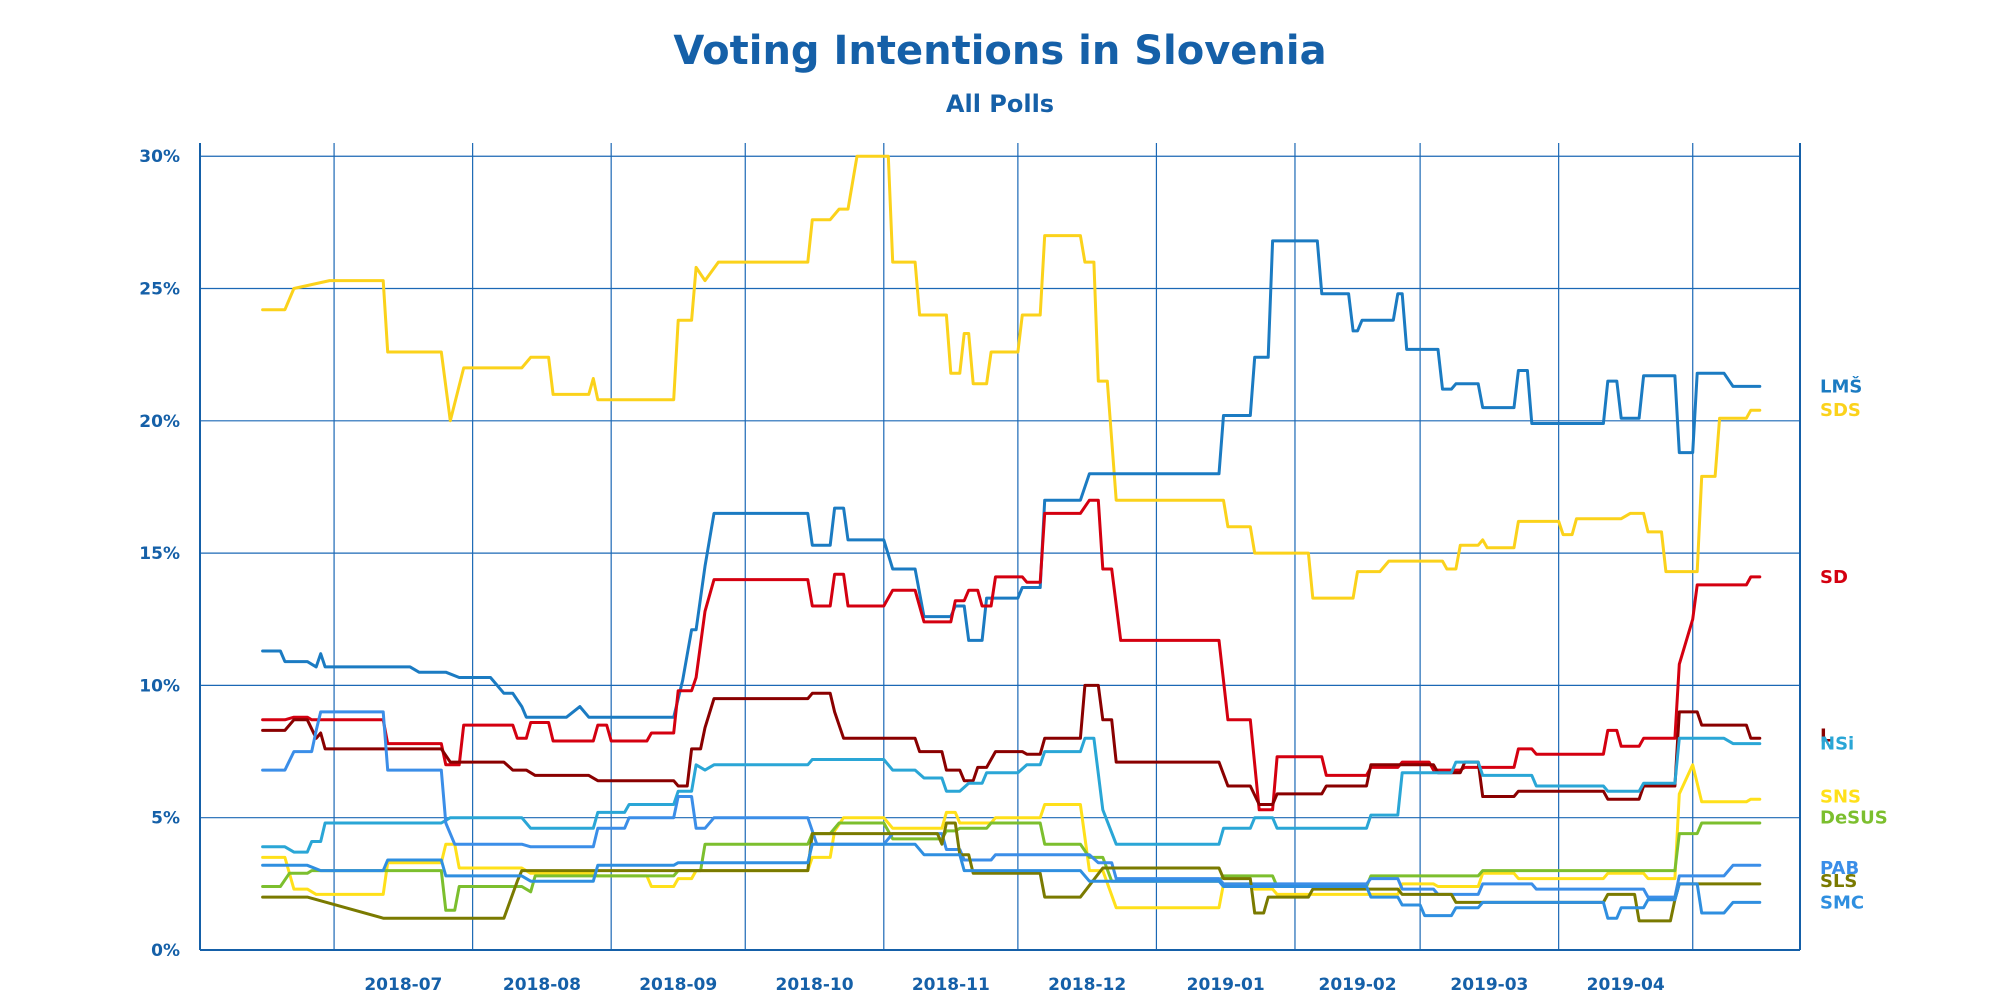 The image size is (2000, 1000). What do you see at coordinates (1834, 577) in the screenshot?
I see `end-label-sd: SD` at bounding box center [1834, 577].